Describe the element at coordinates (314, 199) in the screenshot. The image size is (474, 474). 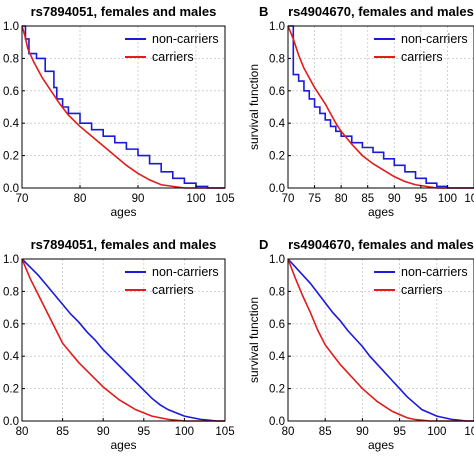
I see `x-tick-label: 75` at that location.